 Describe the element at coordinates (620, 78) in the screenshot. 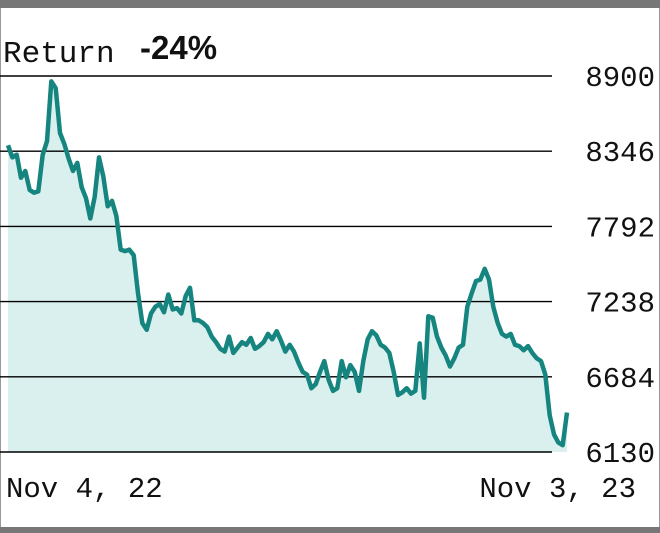

I see `y-tick-label-8900: 8900` at that location.